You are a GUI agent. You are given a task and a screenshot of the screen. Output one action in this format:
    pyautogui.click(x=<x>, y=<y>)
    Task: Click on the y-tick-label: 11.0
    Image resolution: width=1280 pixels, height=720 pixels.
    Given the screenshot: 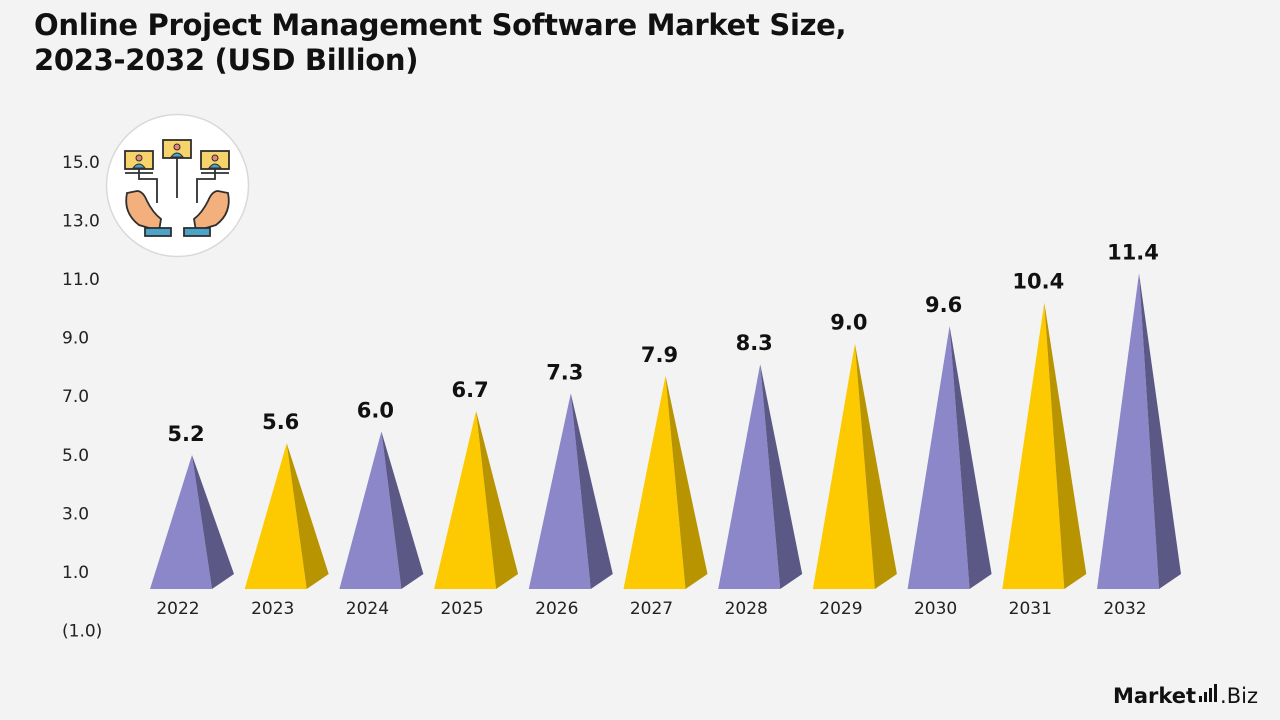 What is the action you would take?
    pyautogui.click(x=81, y=280)
    